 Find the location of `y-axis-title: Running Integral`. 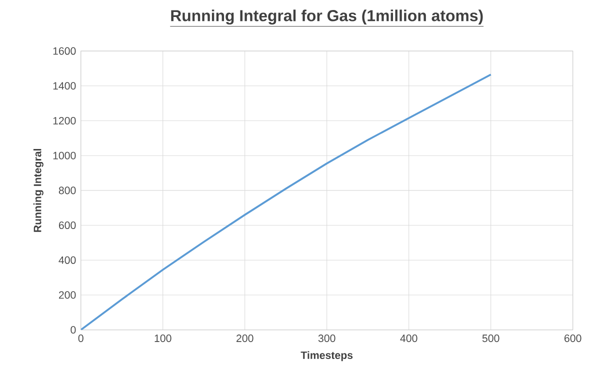

y-axis-title: Running Integral is located at coordinates (38, 190).